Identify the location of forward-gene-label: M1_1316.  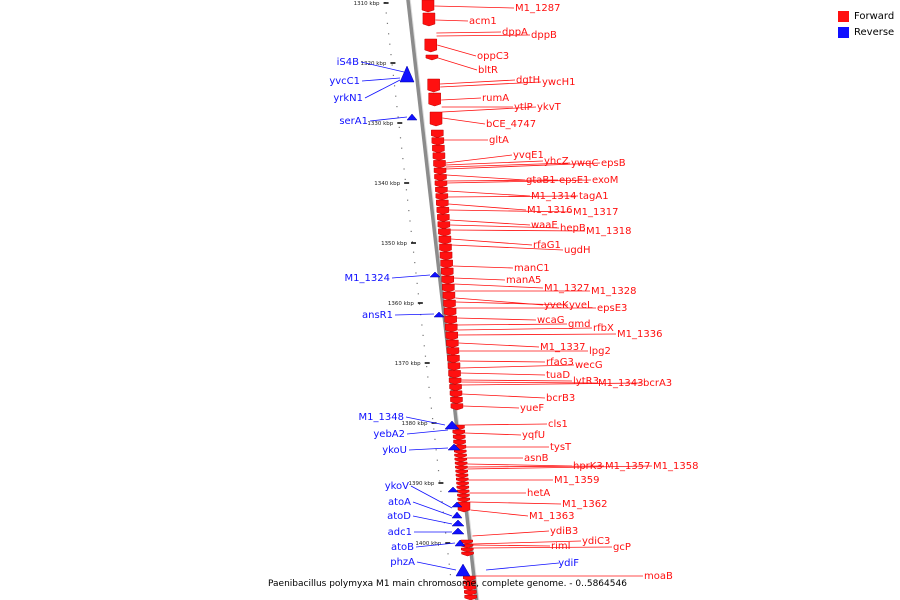
(549, 210).